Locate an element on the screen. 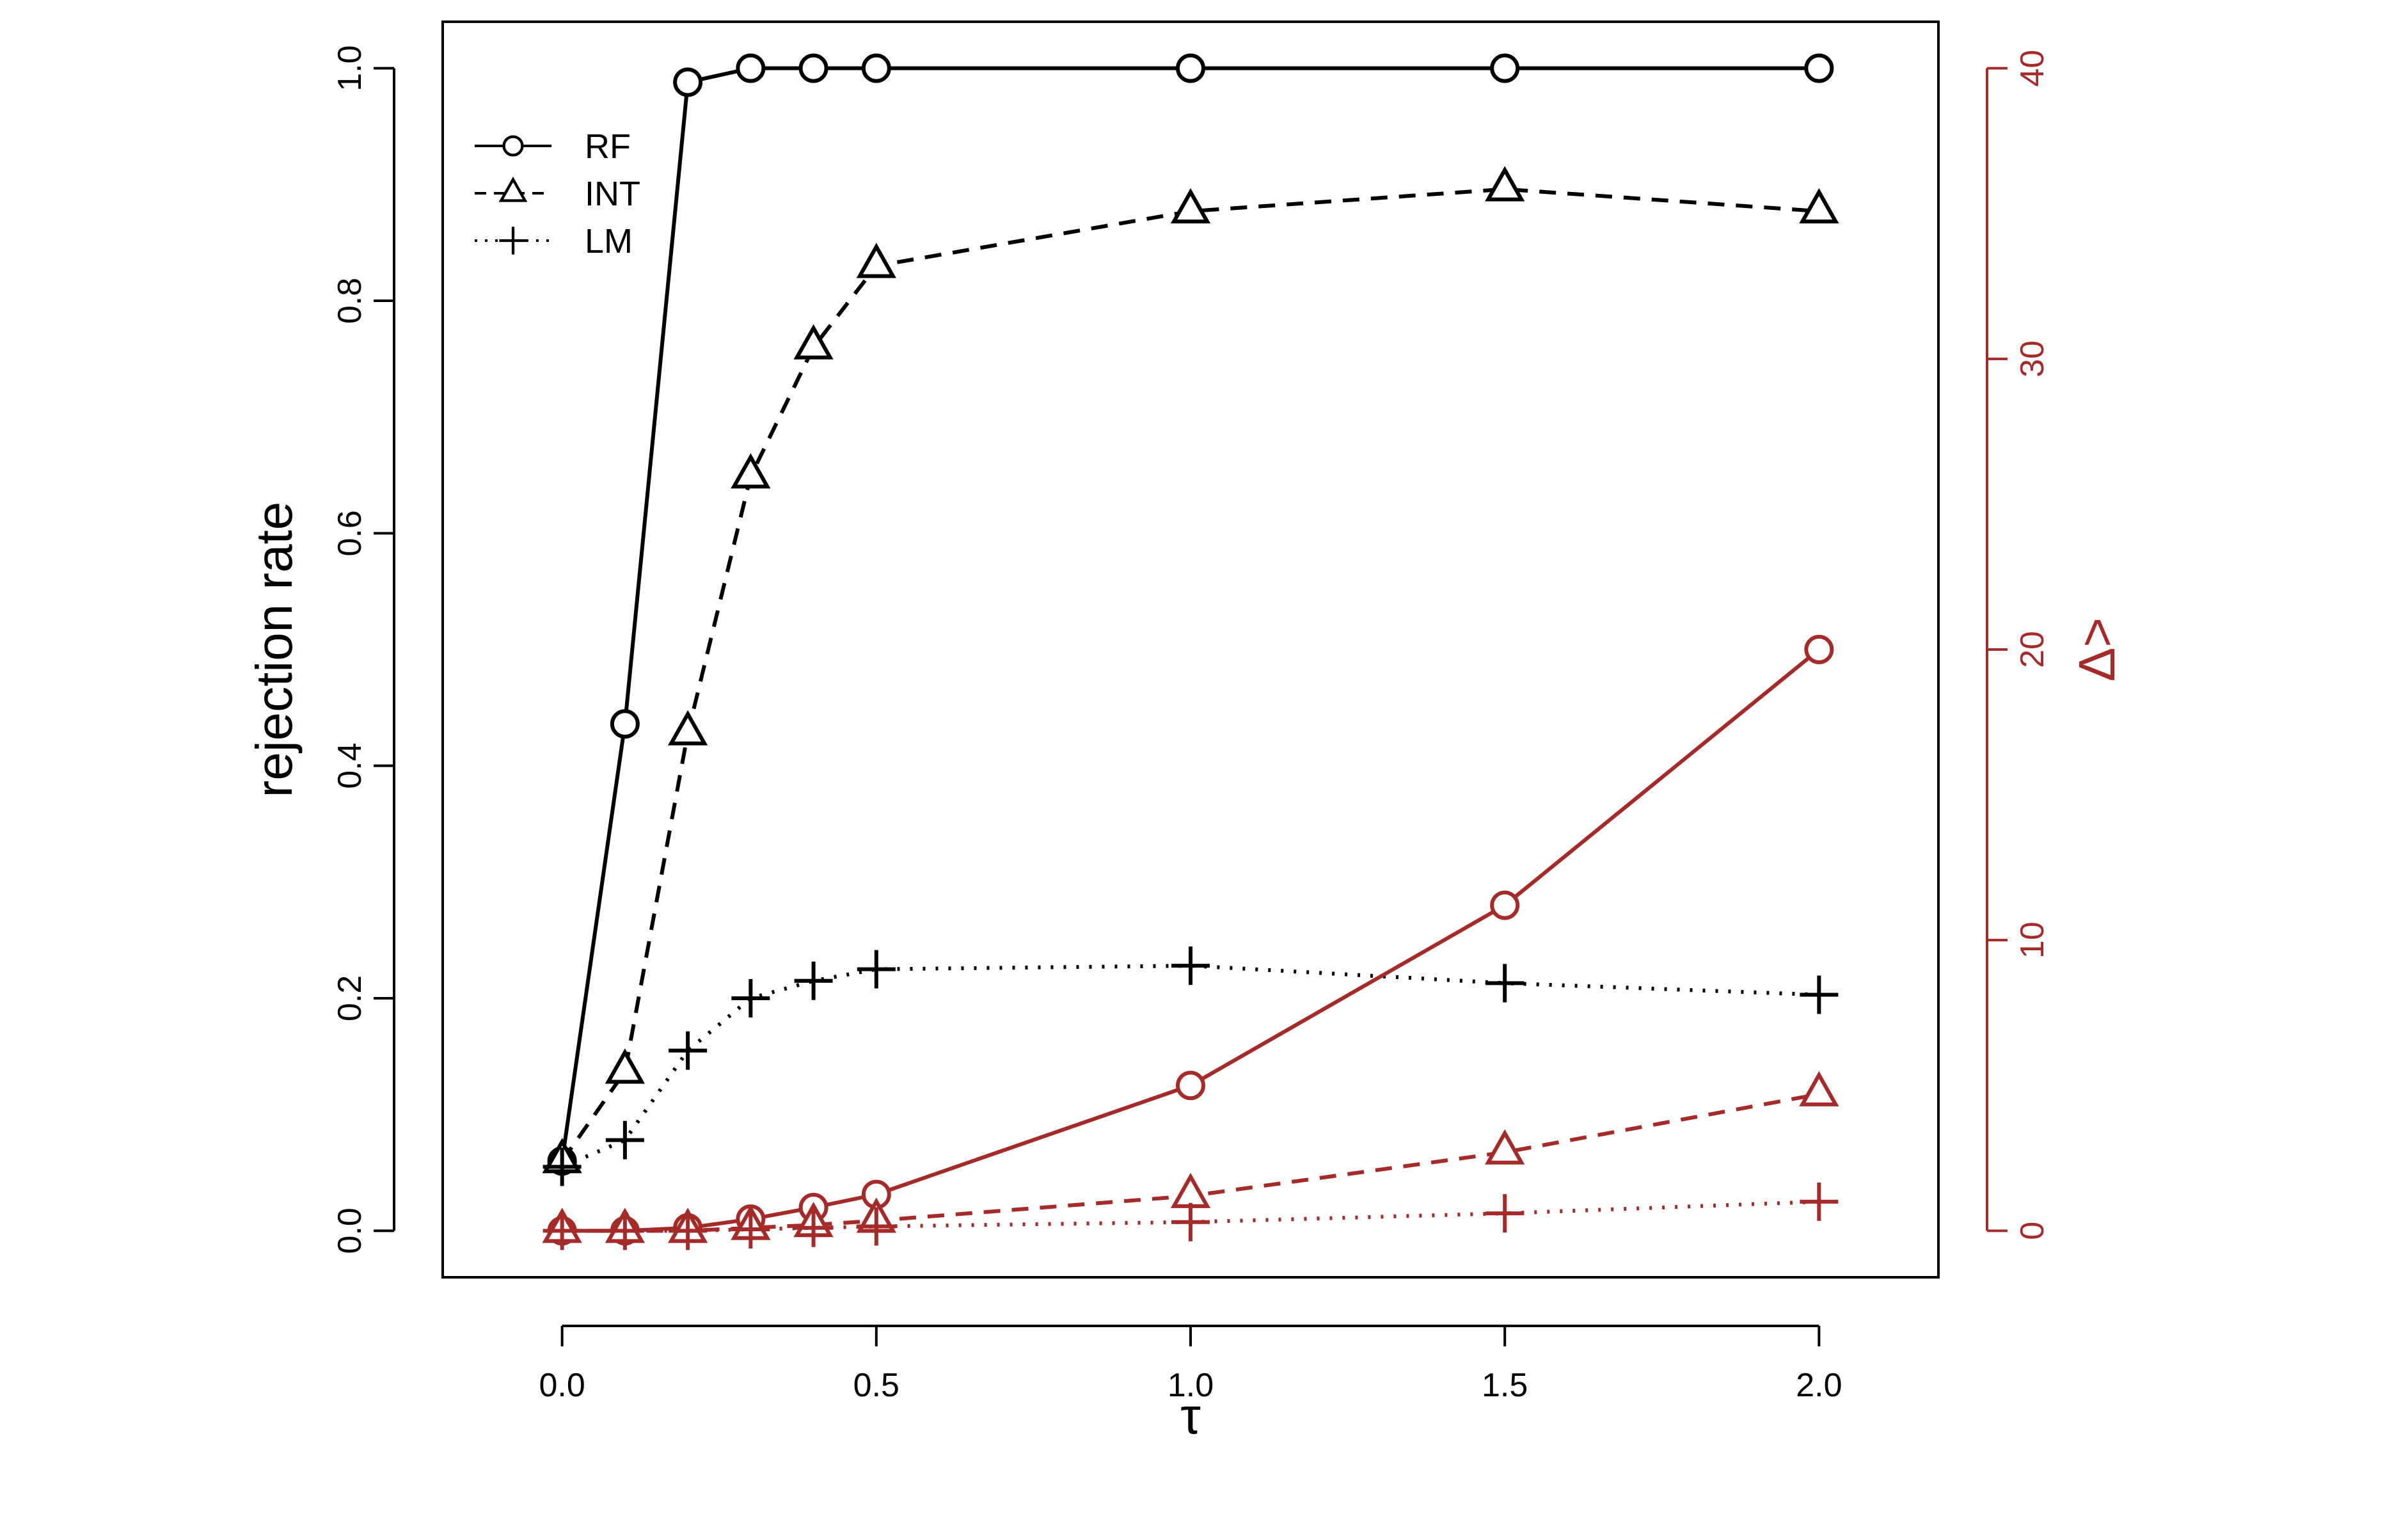 The width and height of the screenshot is (2408, 1539). y2-tick-label: 40 is located at coordinates (2032, 68).